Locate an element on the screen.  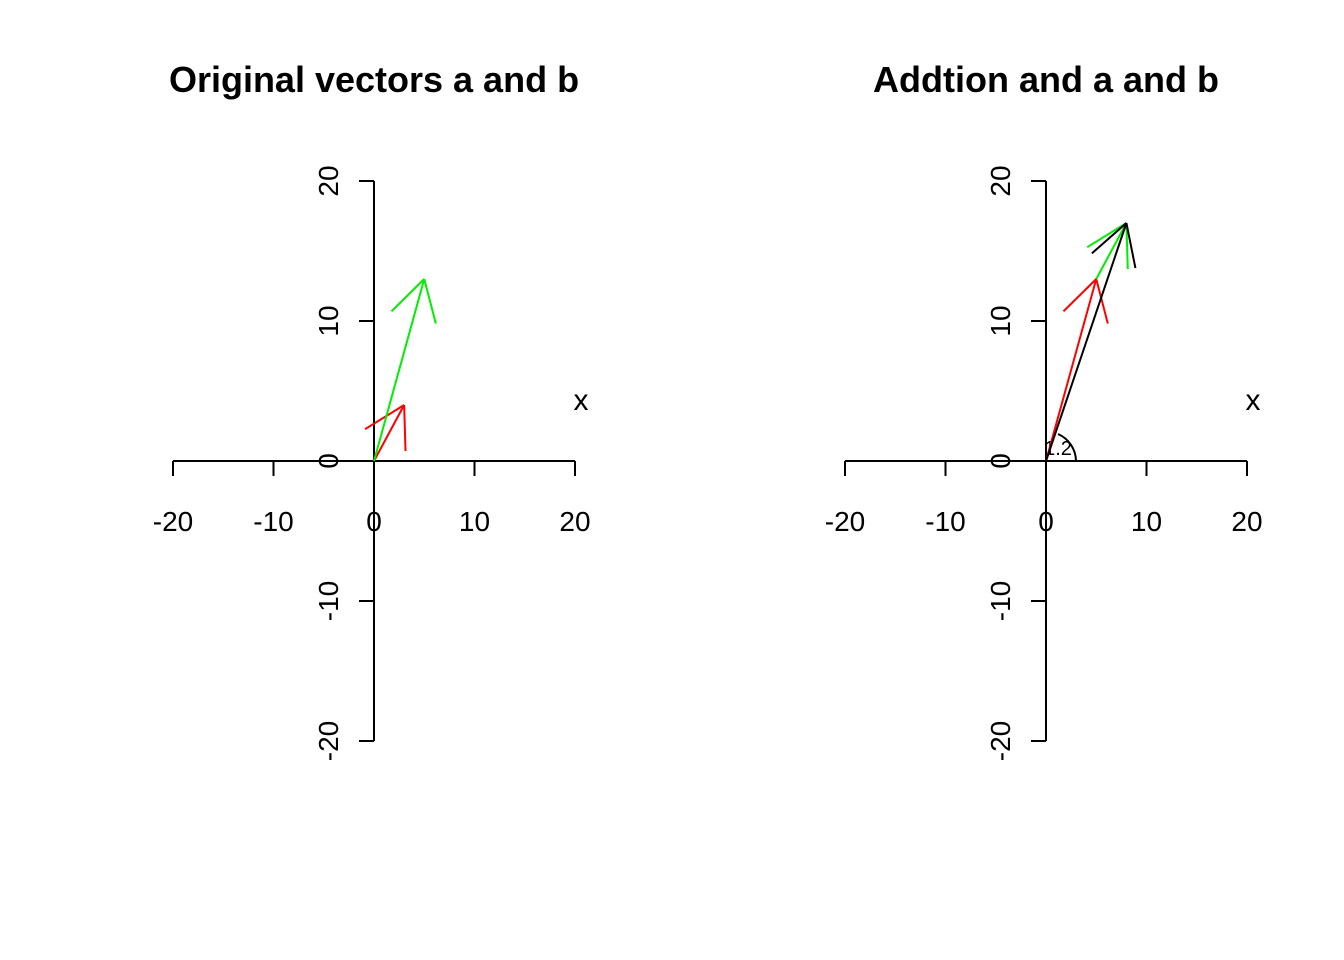
chart-title: Original vectors a and b is located at coordinates (374, 79).